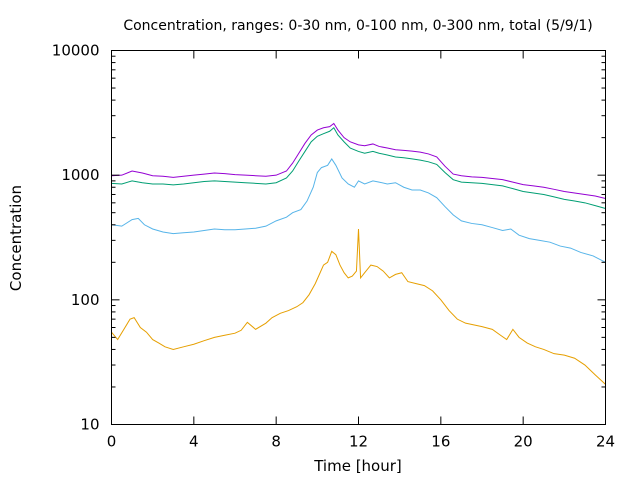 This screenshot has height=480, width=640. What do you see at coordinates (523, 442) in the screenshot?
I see `x-tick-label: 20` at bounding box center [523, 442].